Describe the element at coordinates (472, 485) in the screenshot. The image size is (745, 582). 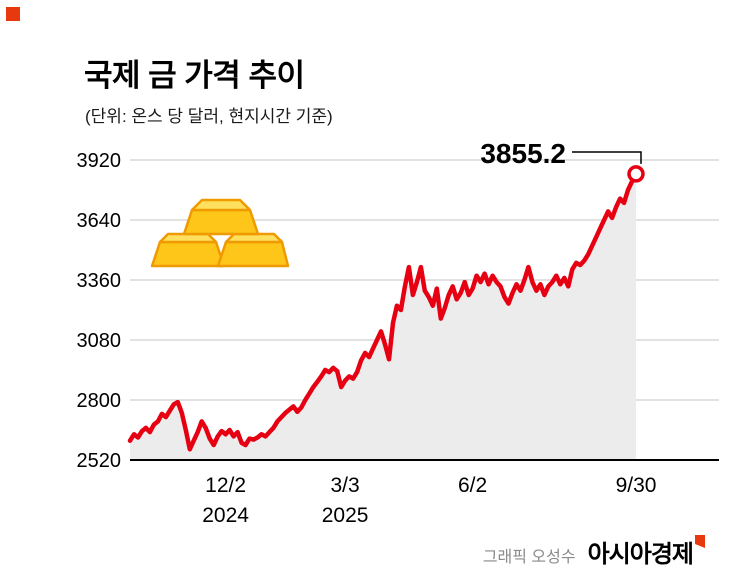
I see `svg-text: 6/2` at that location.